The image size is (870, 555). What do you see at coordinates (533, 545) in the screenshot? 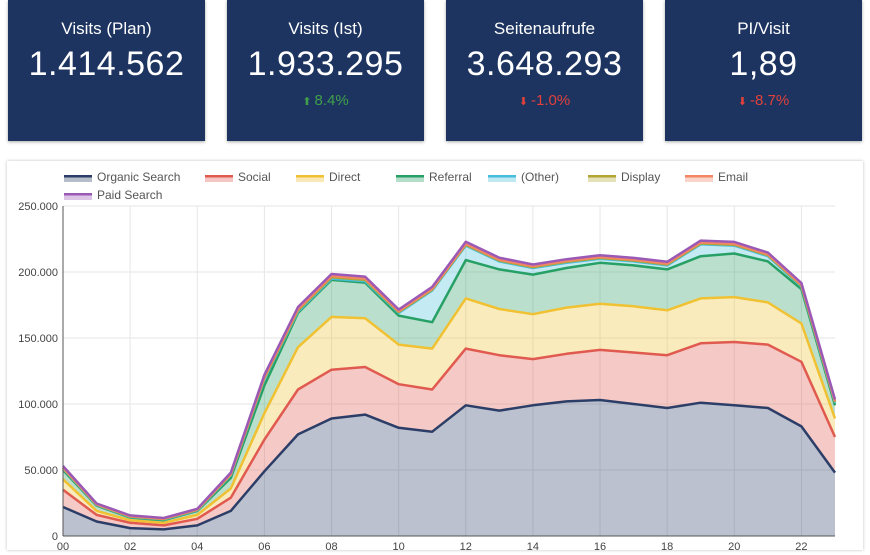
I see `x-tick-label: 14` at bounding box center [533, 545].